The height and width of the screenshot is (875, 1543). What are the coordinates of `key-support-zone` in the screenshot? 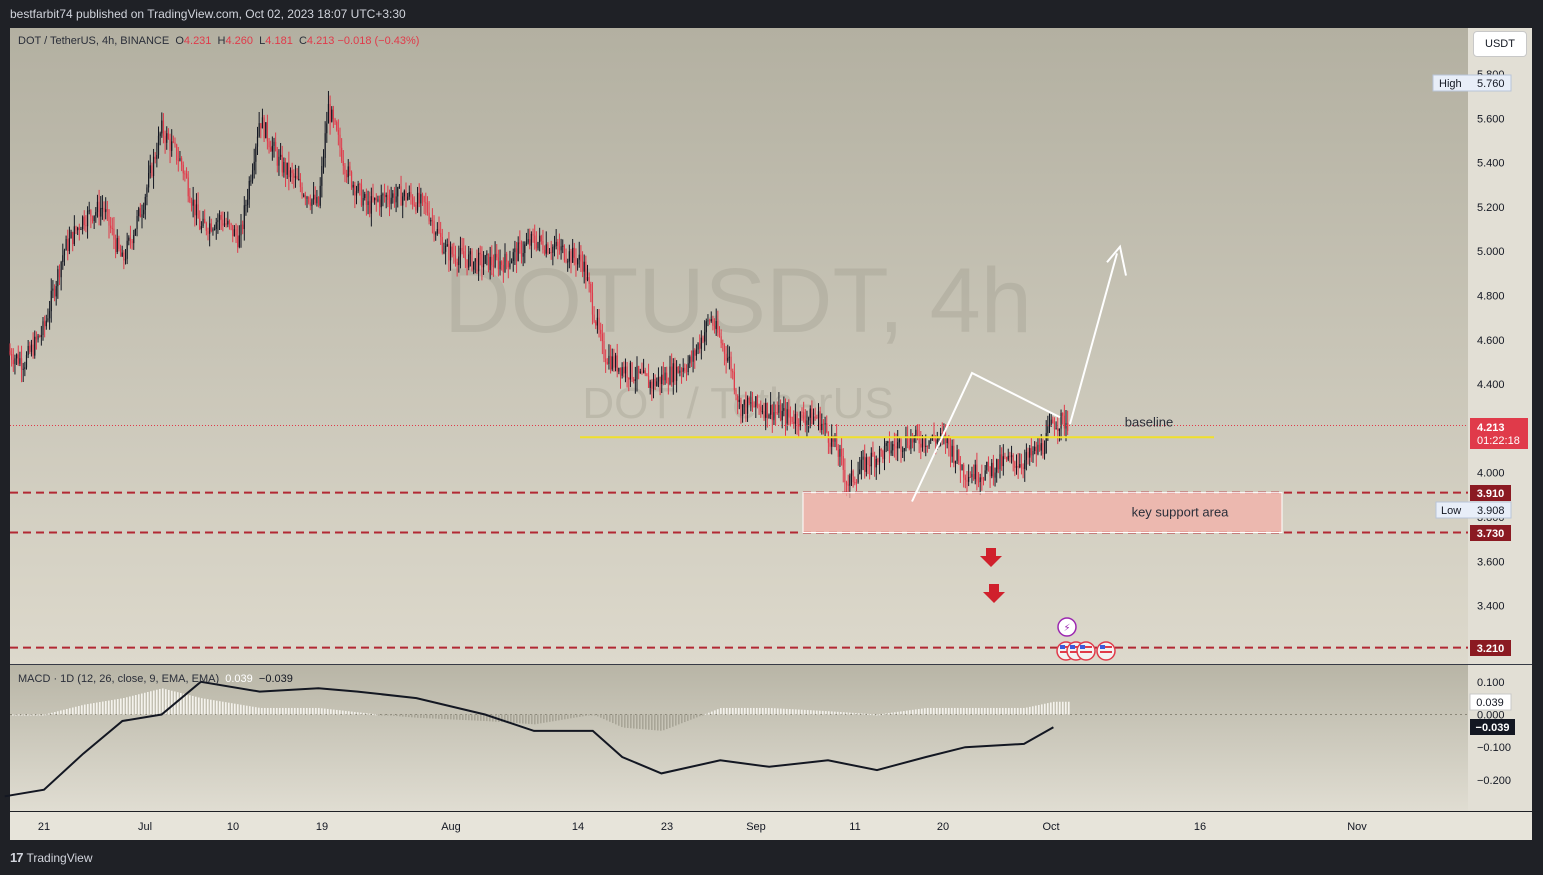 It's located at (1042, 513).